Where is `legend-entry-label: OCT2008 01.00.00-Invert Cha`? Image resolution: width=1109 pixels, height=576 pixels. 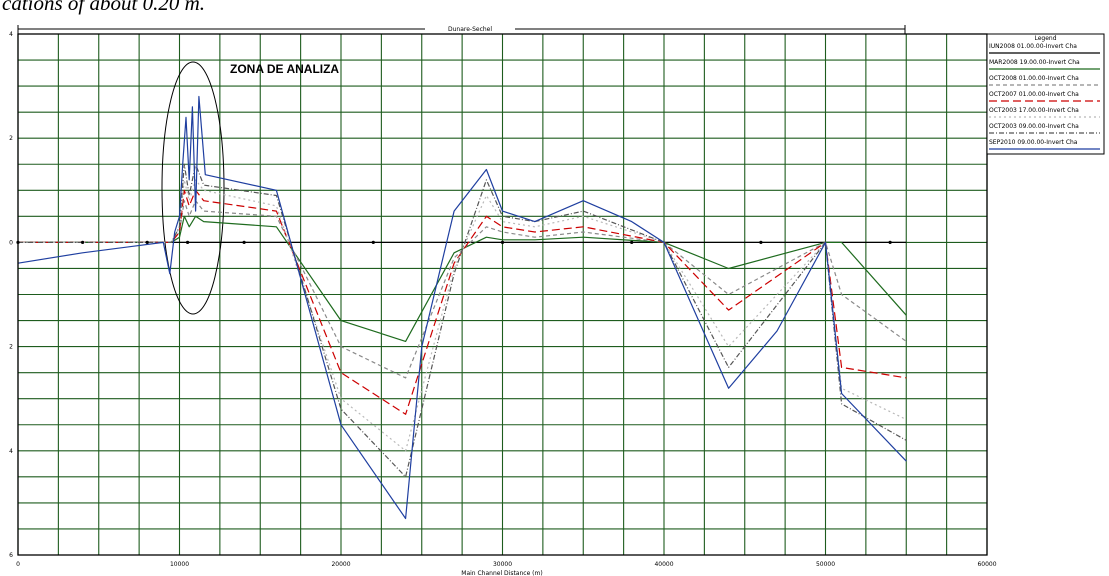 legend-entry-label: OCT2008 01.00.00-Invert Cha is located at coordinates (1034, 78).